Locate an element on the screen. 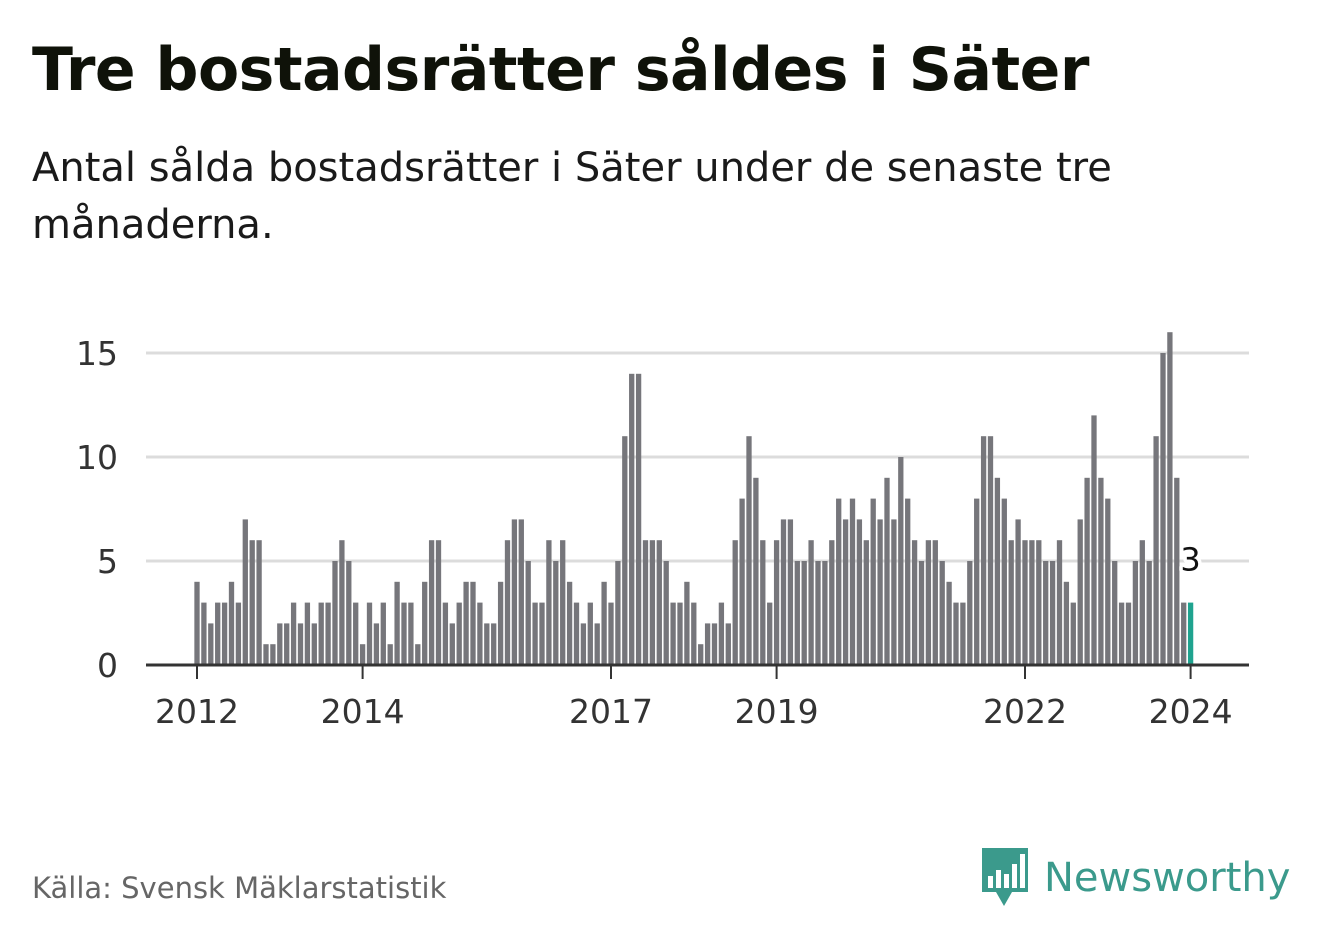 This screenshot has width=1322, height=939. x-tick-label: 2019 is located at coordinates (777, 711).